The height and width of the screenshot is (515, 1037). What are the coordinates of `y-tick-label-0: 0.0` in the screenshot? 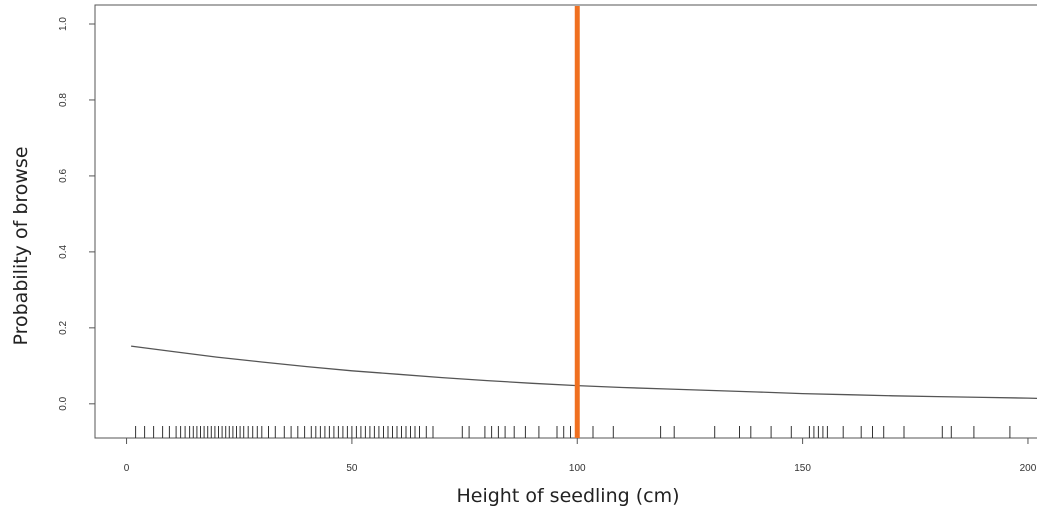 It's located at (63, 403).